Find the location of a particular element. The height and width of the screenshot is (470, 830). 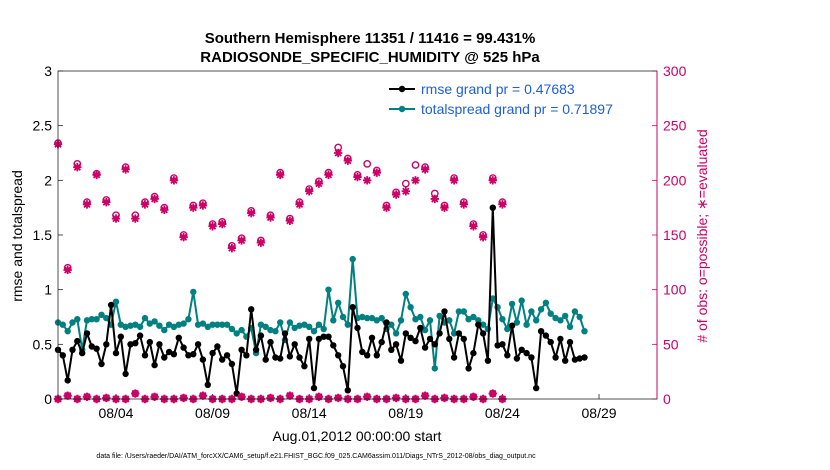

y-left-tick-label: 1 is located at coordinates (48, 290).